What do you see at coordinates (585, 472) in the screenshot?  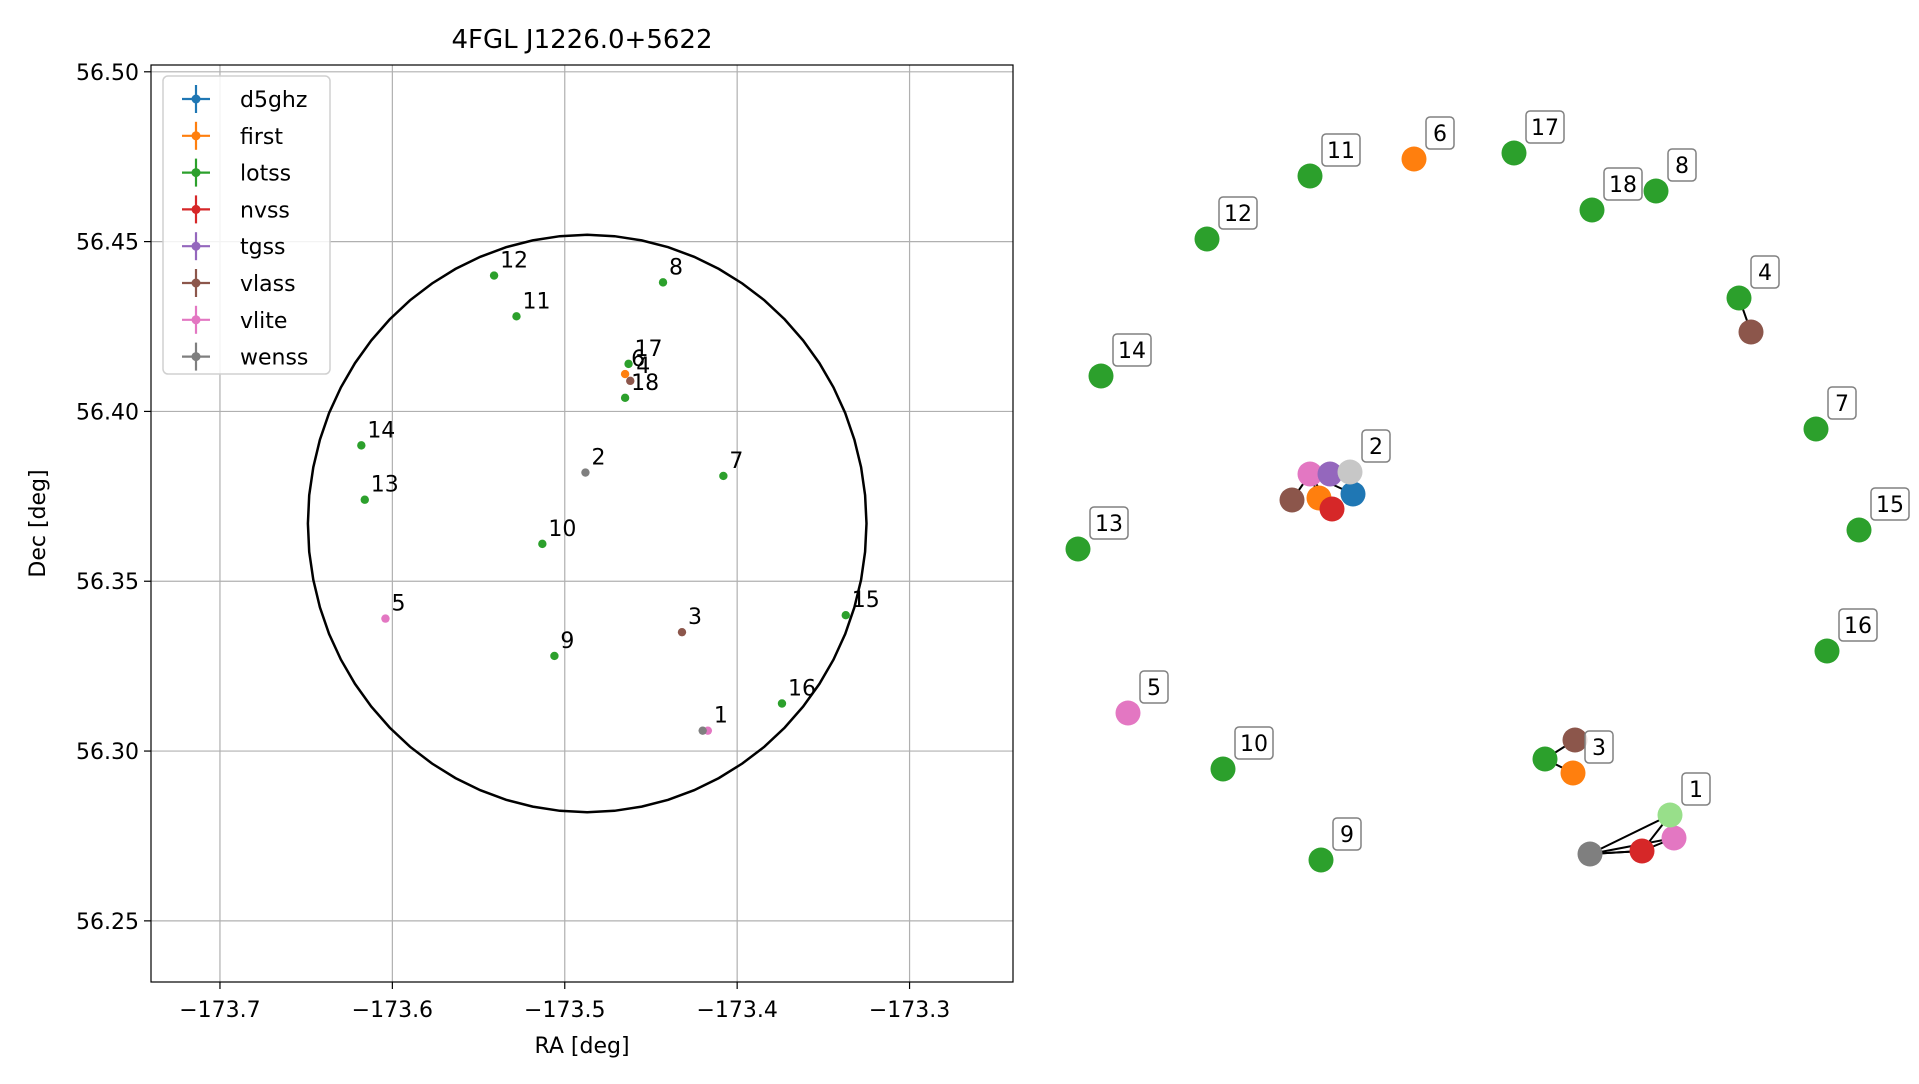 I see `data-point-wenss` at bounding box center [585, 472].